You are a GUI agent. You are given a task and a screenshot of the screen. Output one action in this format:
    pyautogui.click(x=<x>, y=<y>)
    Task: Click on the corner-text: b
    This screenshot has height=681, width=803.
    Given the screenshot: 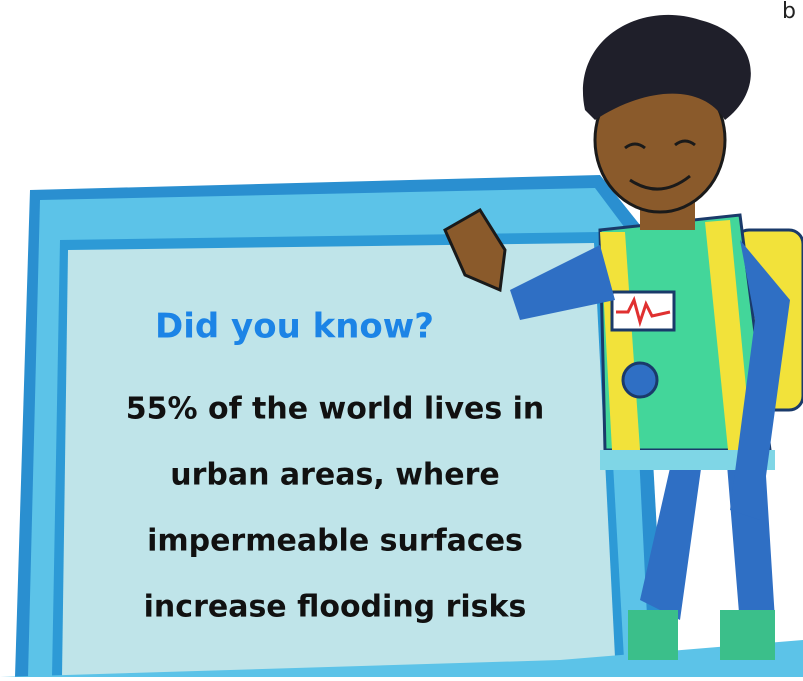 What is the action you would take?
    pyautogui.click(x=789, y=12)
    